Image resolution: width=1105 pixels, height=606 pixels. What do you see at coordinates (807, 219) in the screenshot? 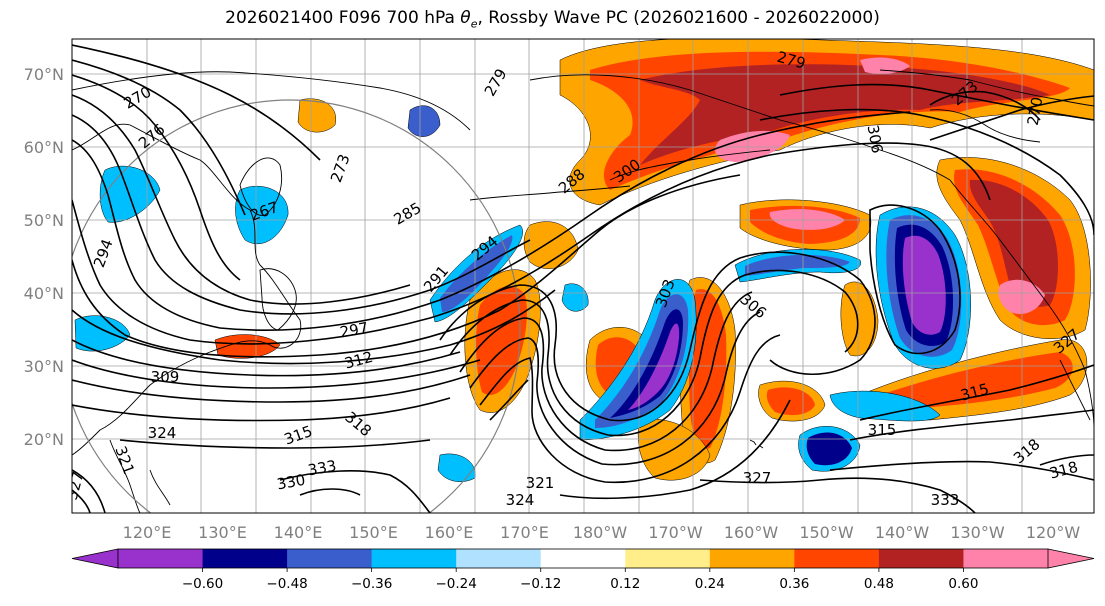
I see `positive-anomaly-aleutian-peak` at bounding box center [807, 219].